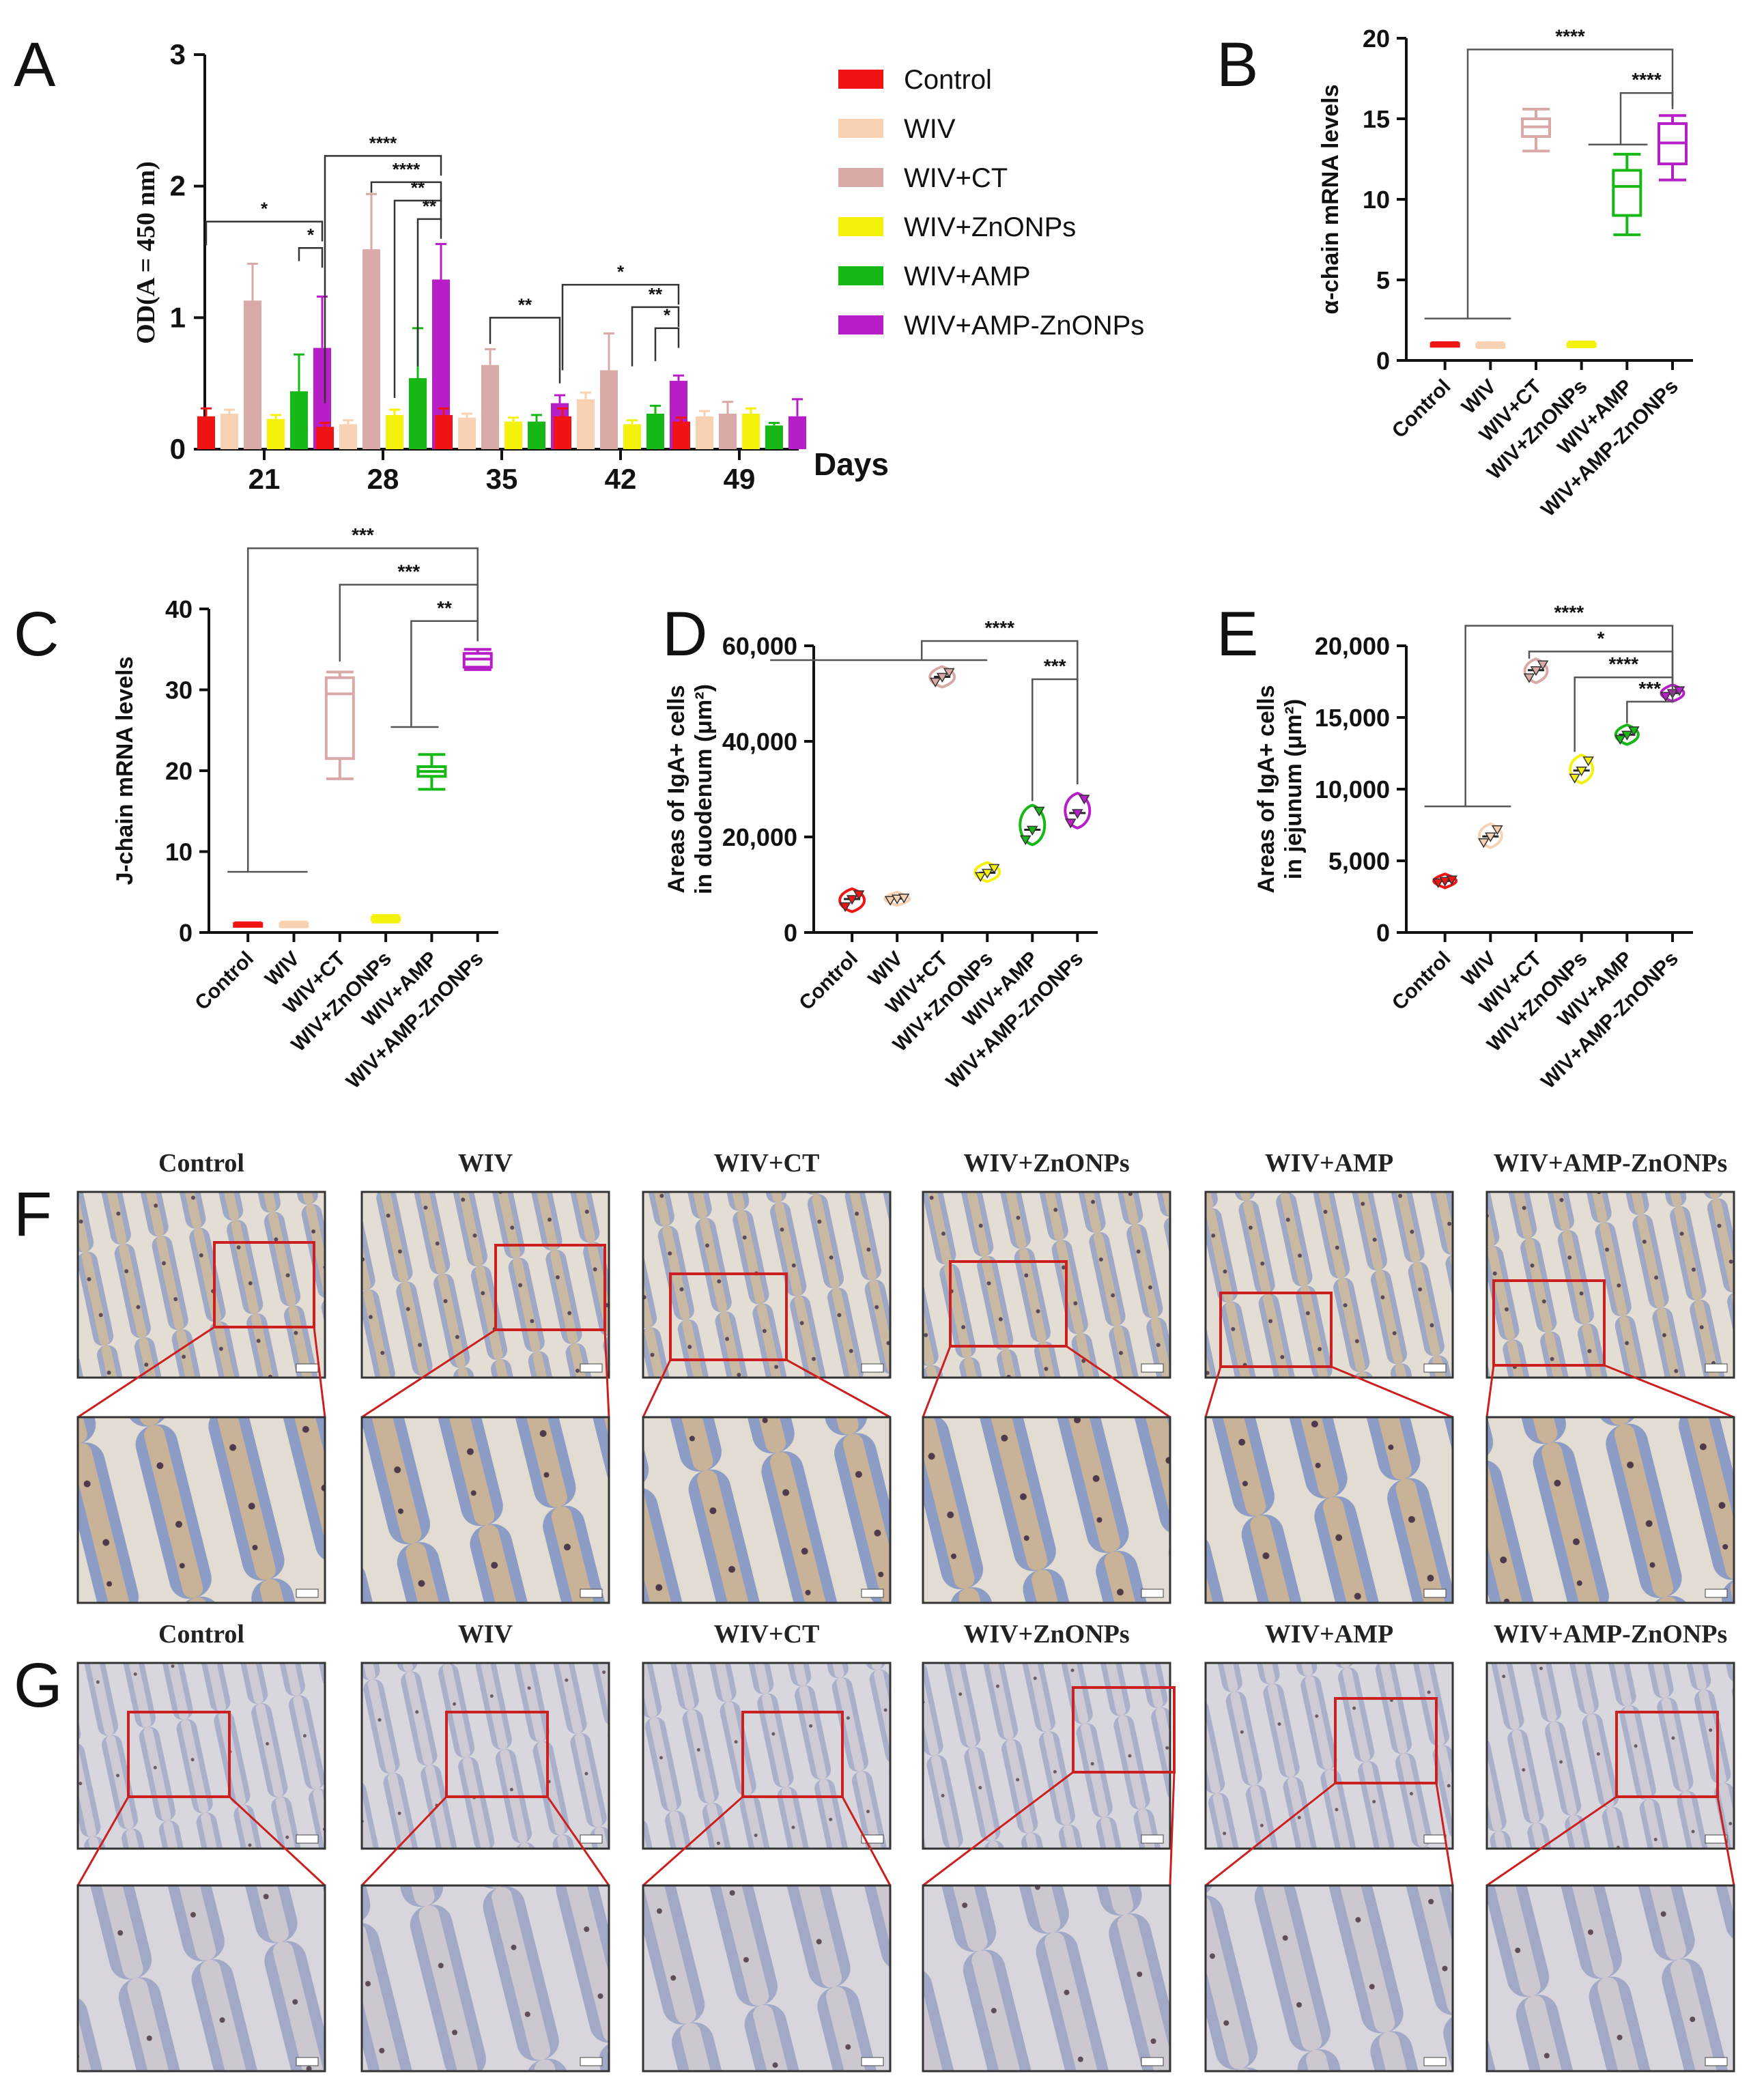 The width and height of the screenshot is (1764, 2093). I want to click on legend-label: WIV, so click(930, 129).